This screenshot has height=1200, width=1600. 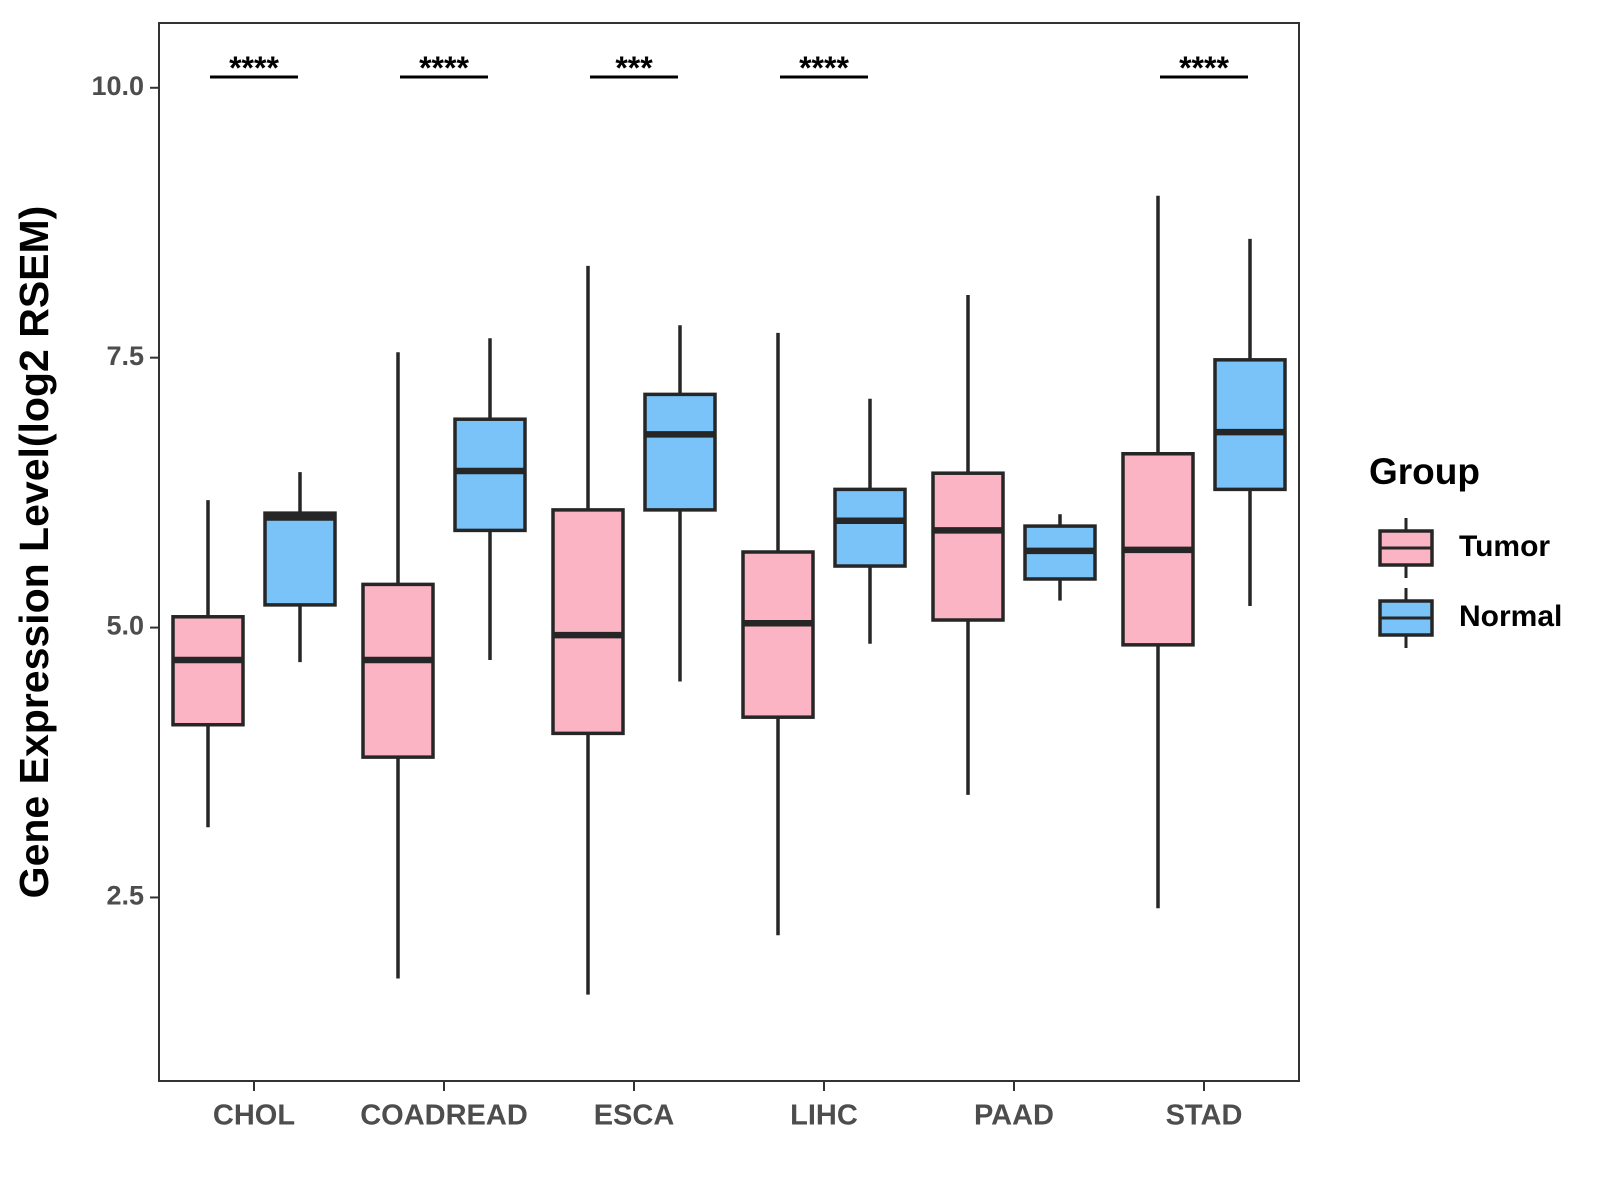 I want to click on legend-item-normal: Normal, so click(x=1470, y=618).